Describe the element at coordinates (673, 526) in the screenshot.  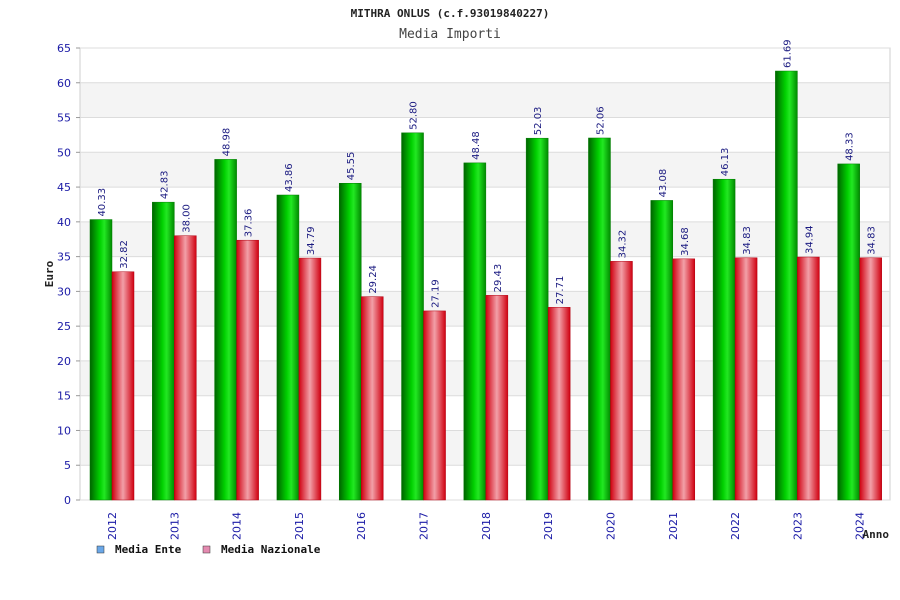
I see `x-tick-label: 2021` at that location.